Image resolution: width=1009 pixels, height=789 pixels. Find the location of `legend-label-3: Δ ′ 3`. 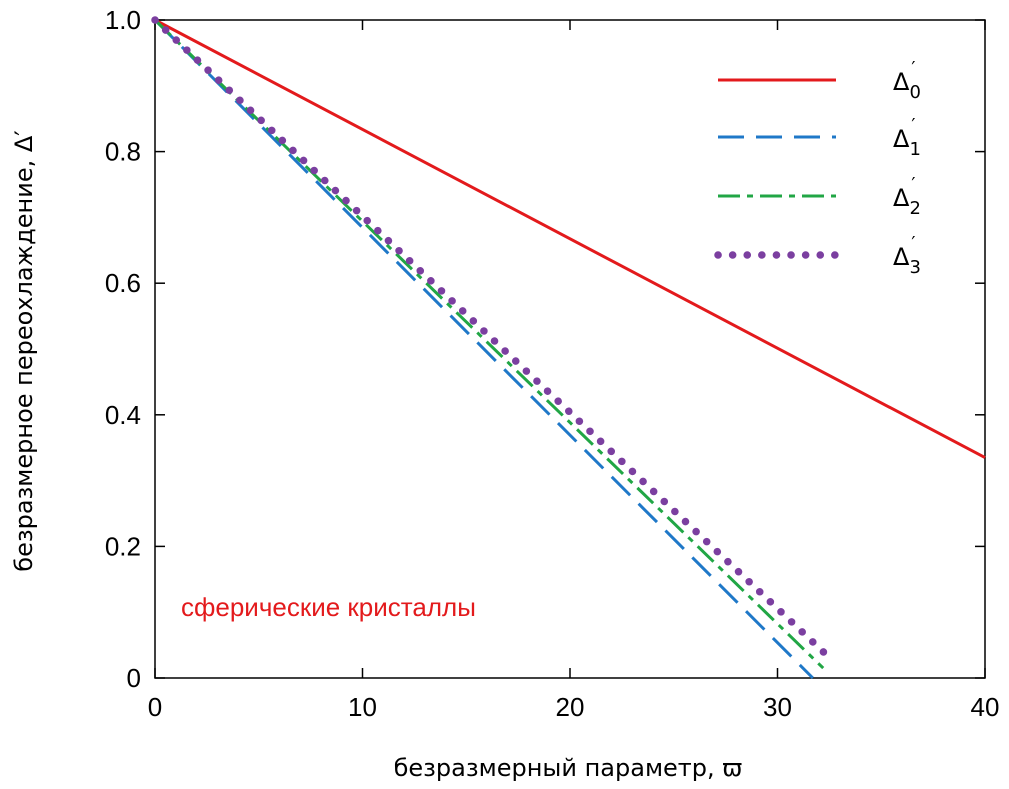

legend-label-3: Δ ′ 3 is located at coordinates (907, 255).